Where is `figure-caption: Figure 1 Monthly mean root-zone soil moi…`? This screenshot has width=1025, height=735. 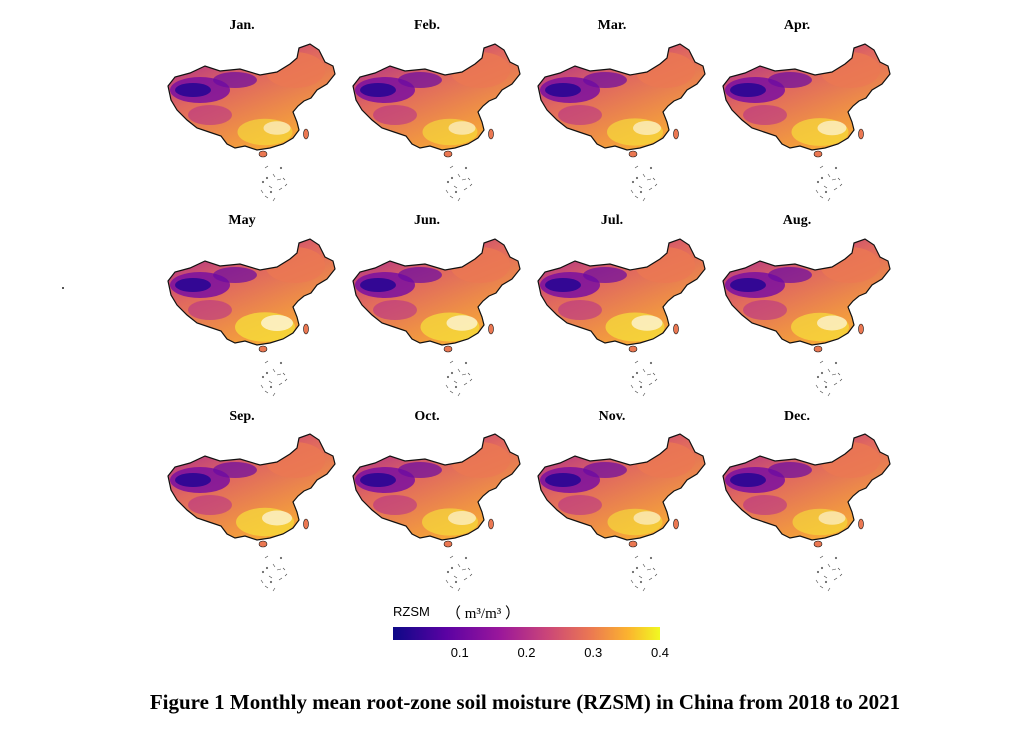
figure-caption: Figure 1 Monthly mean root-zone soil moi… is located at coordinates (525, 702).